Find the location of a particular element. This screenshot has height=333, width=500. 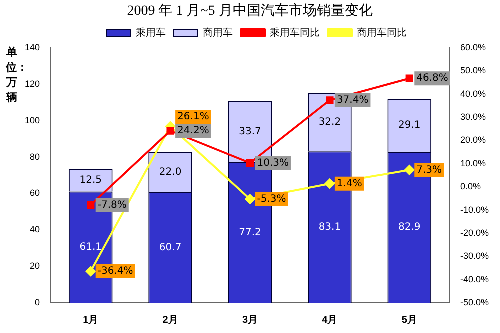

x-tick-label: 1月 is located at coordinates (91, 320).